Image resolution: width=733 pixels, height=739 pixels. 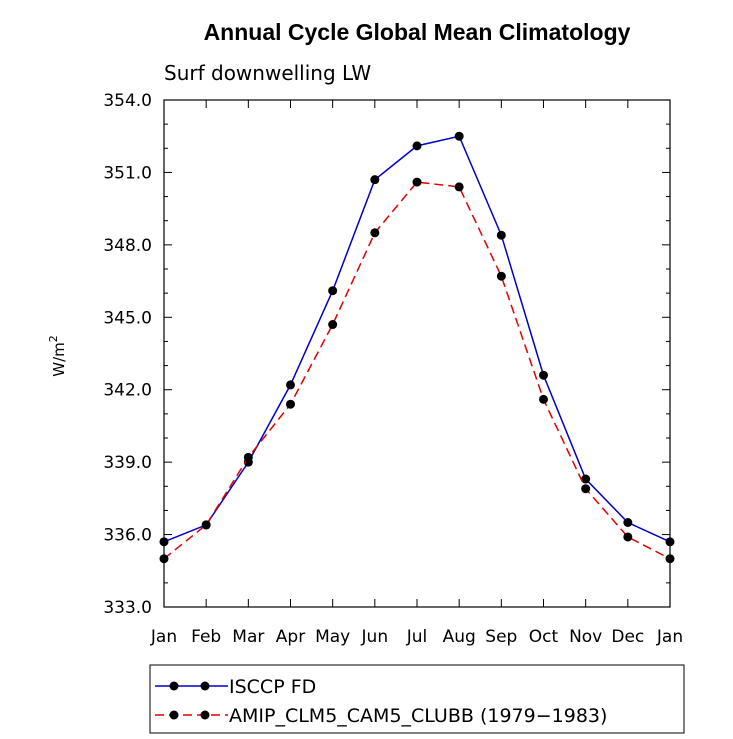 I want to click on x-tick-label: Mar, so click(x=248, y=637).